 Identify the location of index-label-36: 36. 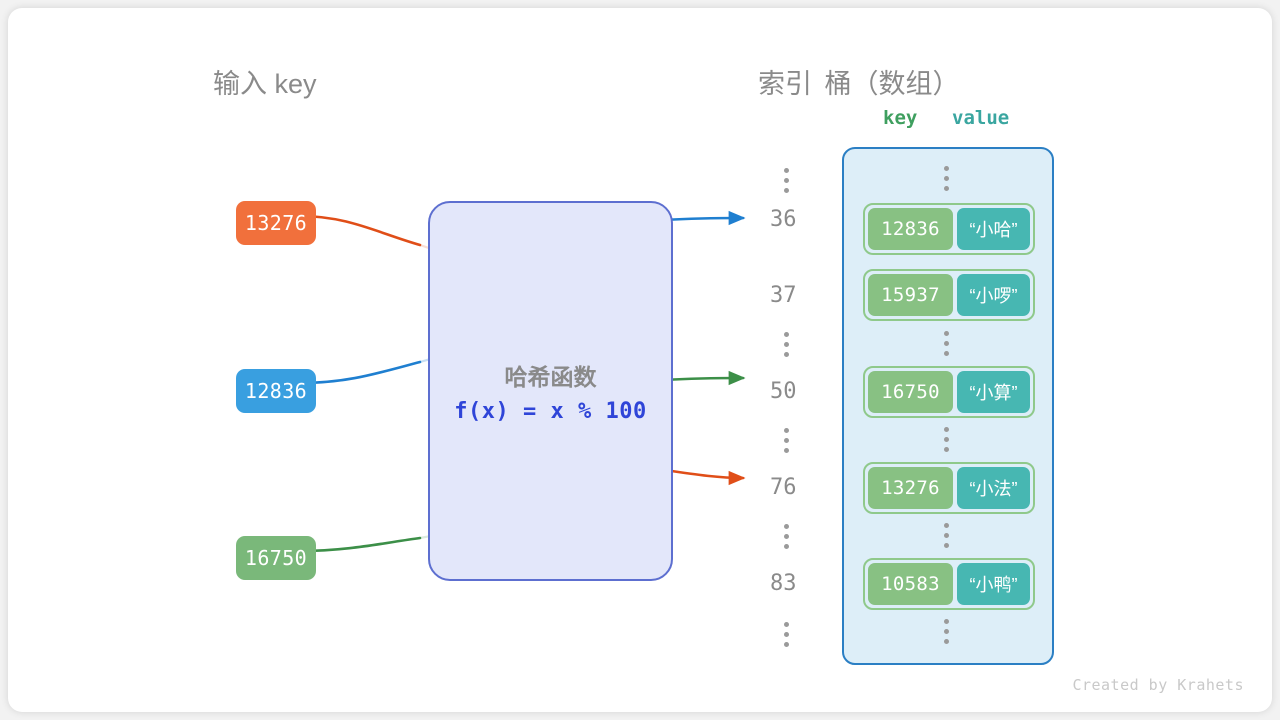
(783, 219).